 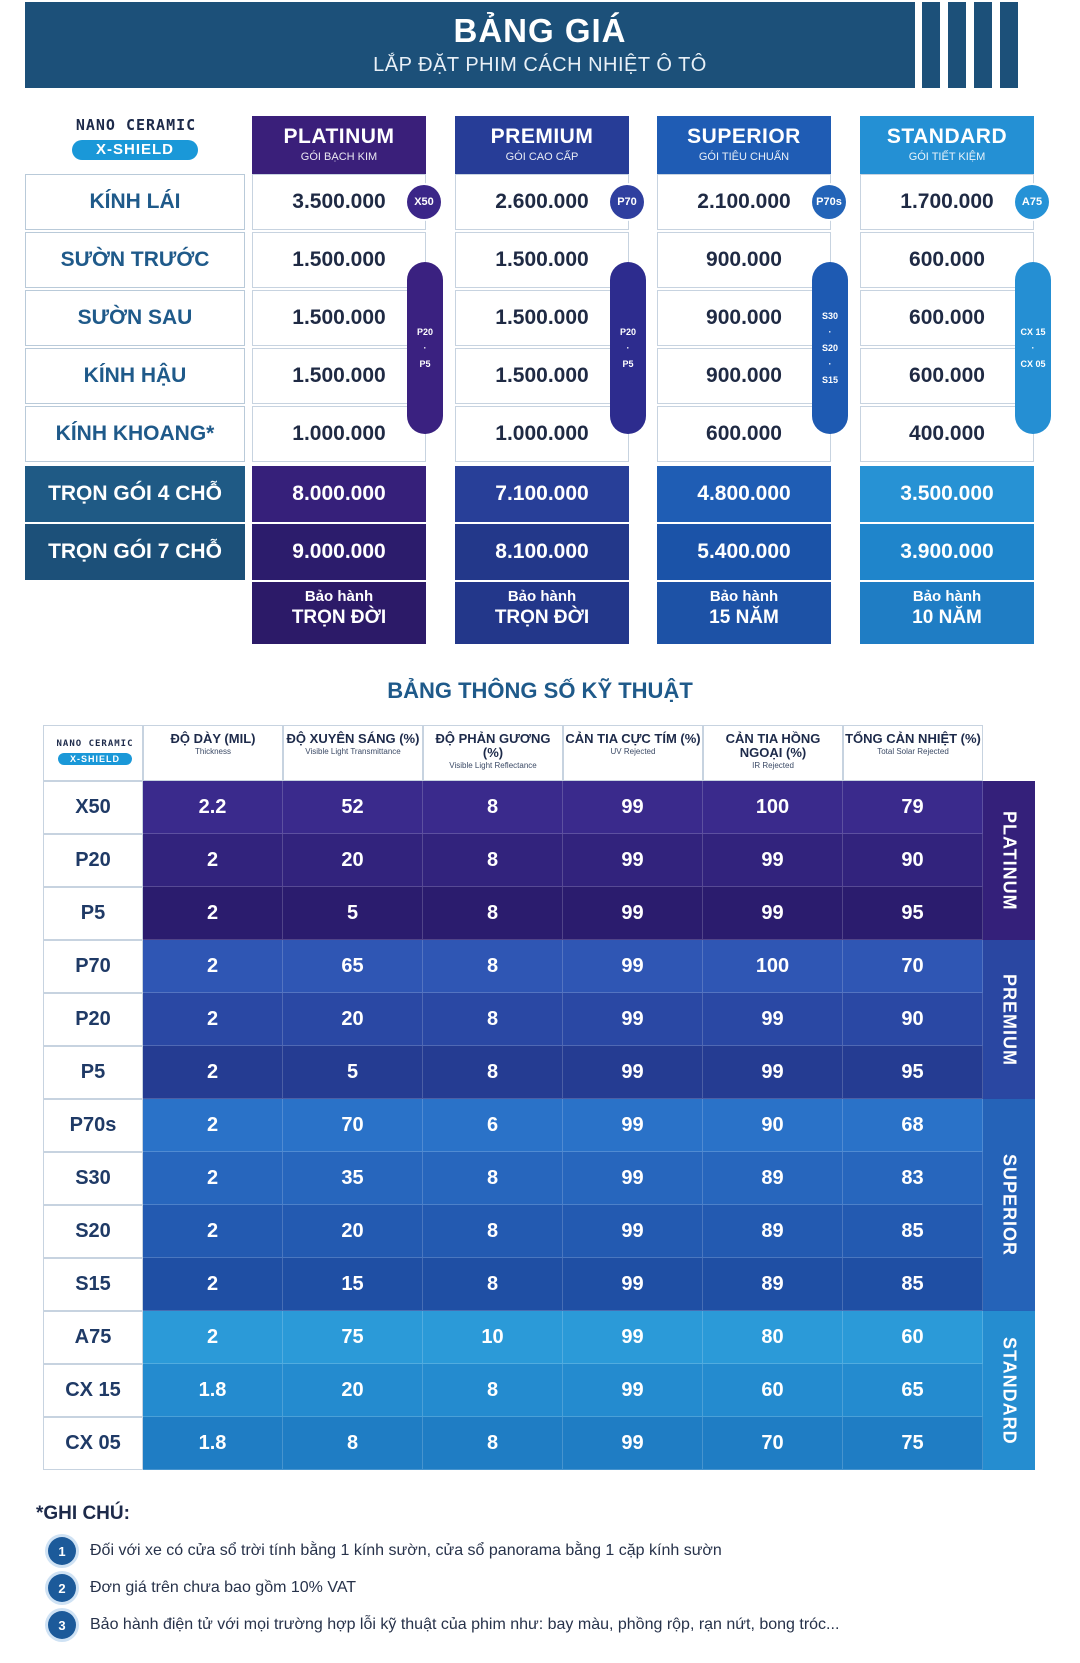 I want to click on tier-side-text: PREMIUM, so click(x=1009, y=1019).